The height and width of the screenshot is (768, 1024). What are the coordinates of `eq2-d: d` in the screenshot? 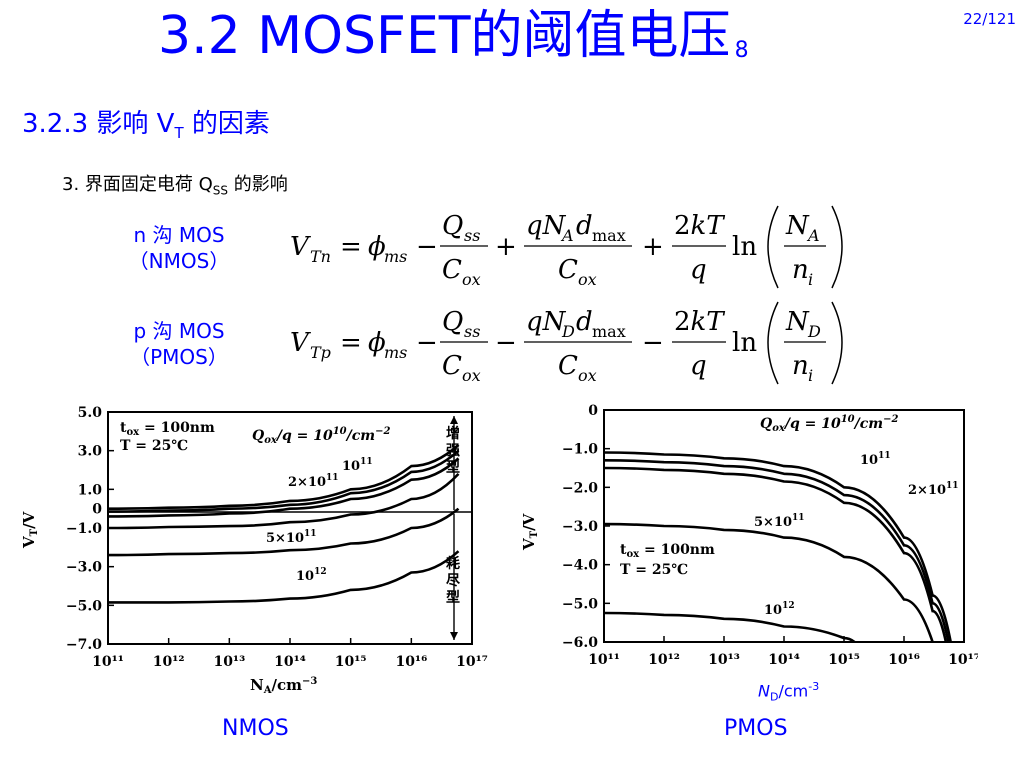 It's located at (584, 322).